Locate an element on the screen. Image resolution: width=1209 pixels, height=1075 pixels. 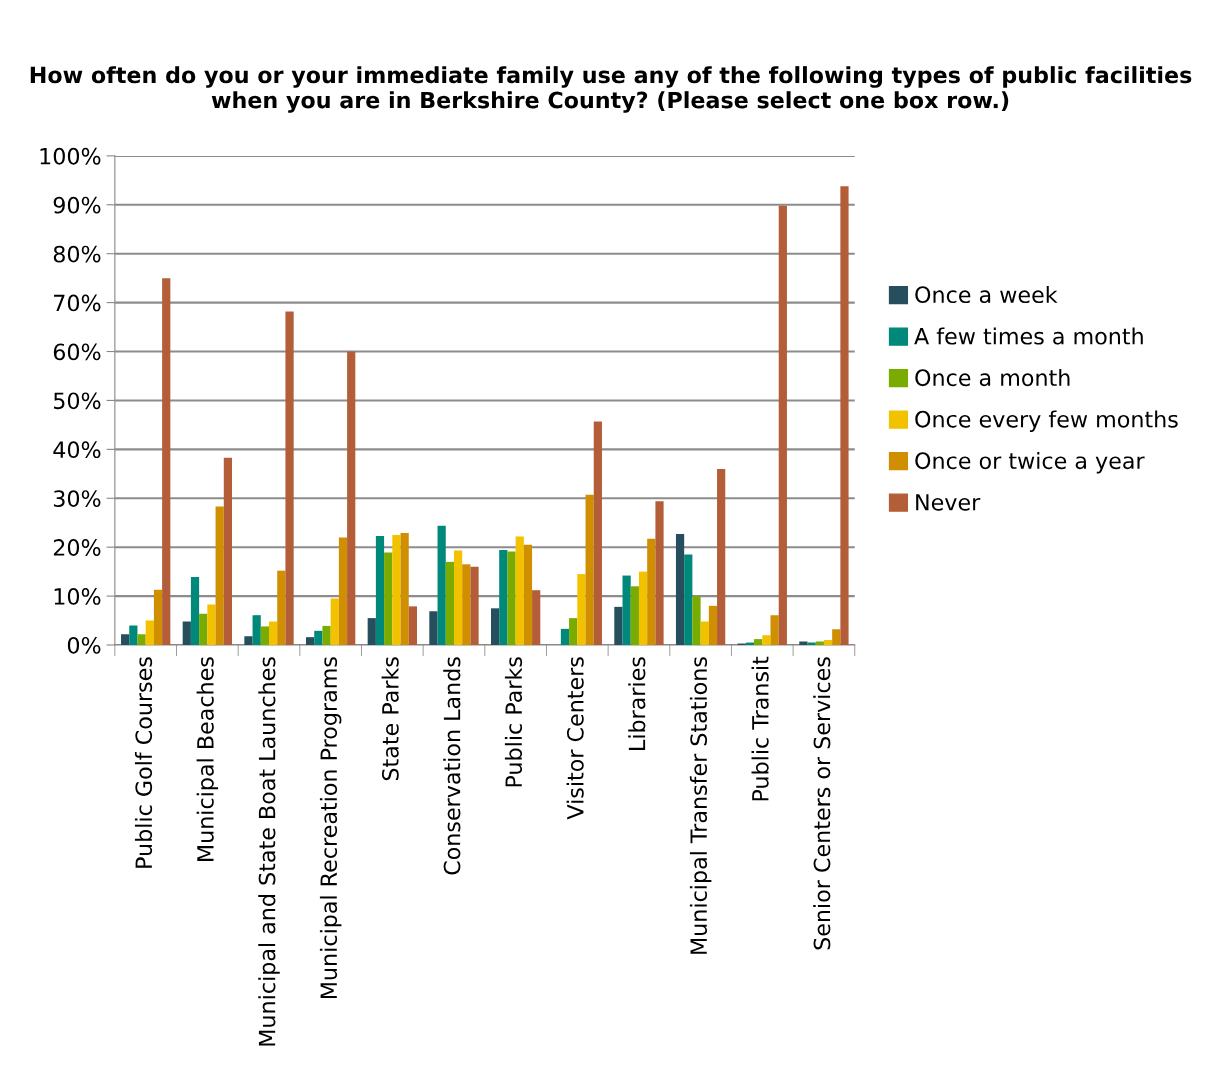
y-tick-label: 0% is located at coordinates (84, 645).